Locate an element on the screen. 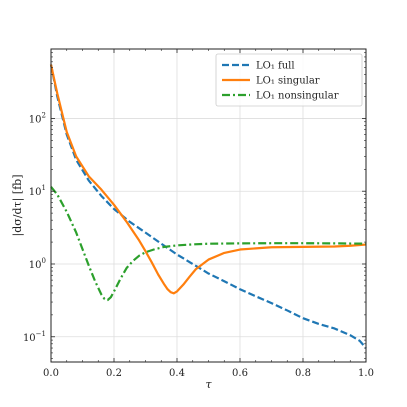 The height and width of the screenshot is (407, 407). x-tick-label: 0.0 is located at coordinates (51, 373).